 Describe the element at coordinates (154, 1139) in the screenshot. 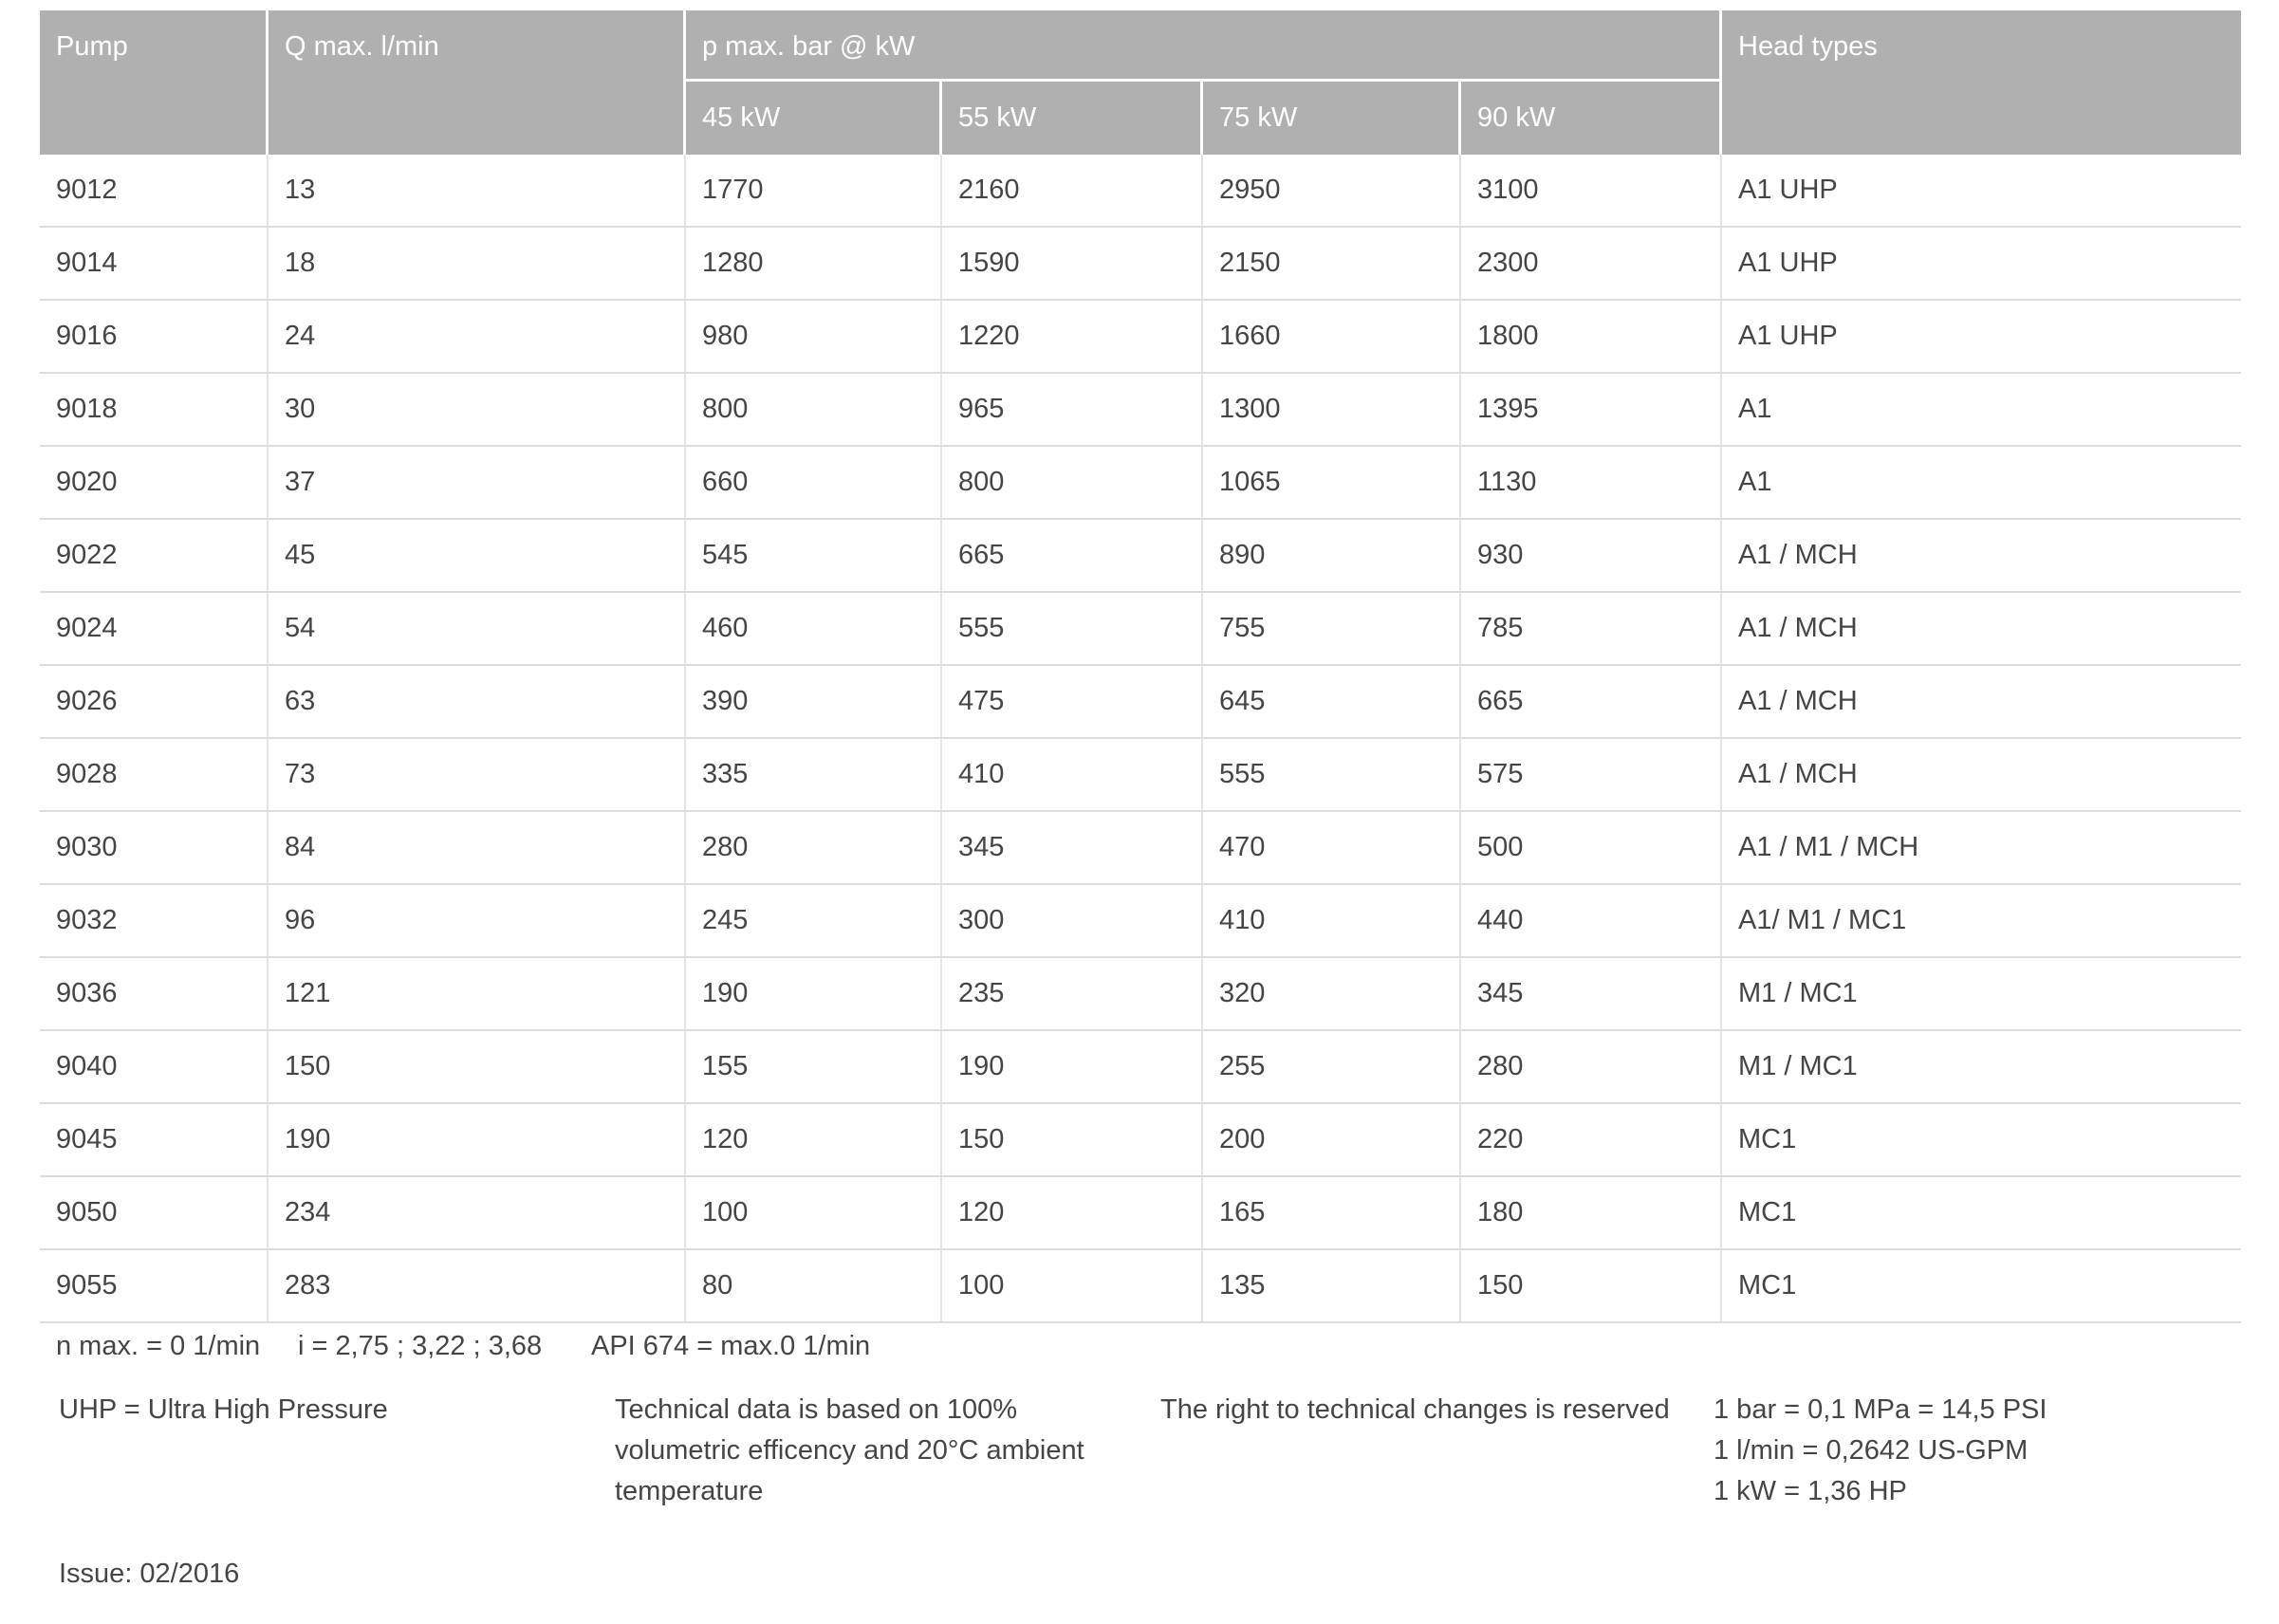

I see `cell-pump: 9045` at that location.